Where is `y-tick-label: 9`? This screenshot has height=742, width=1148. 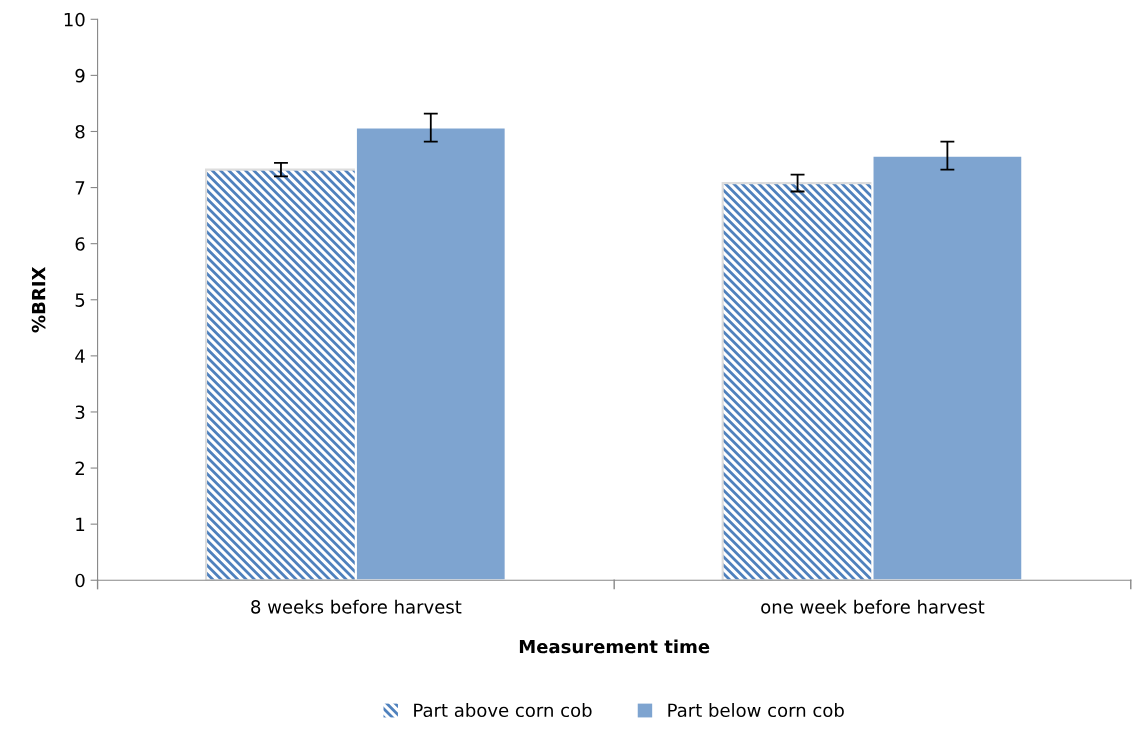
y-tick-label: 9 is located at coordinates (80, 75).